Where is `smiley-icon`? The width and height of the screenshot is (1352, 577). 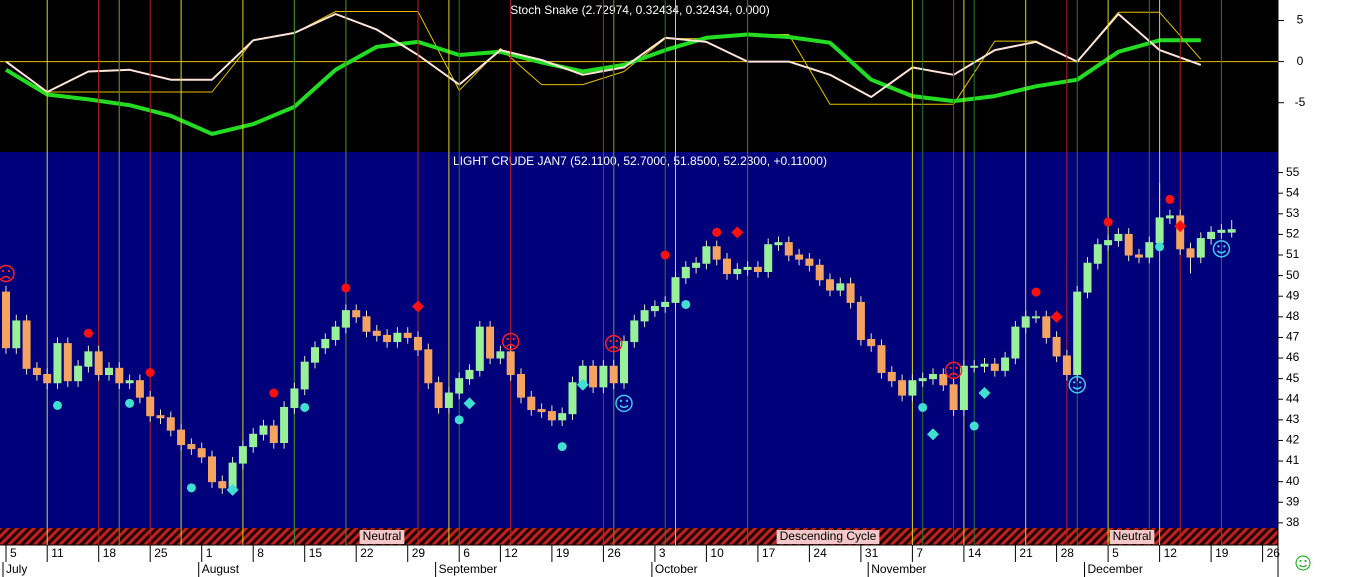
smiley-icon is located at coordinates (1303, 563).